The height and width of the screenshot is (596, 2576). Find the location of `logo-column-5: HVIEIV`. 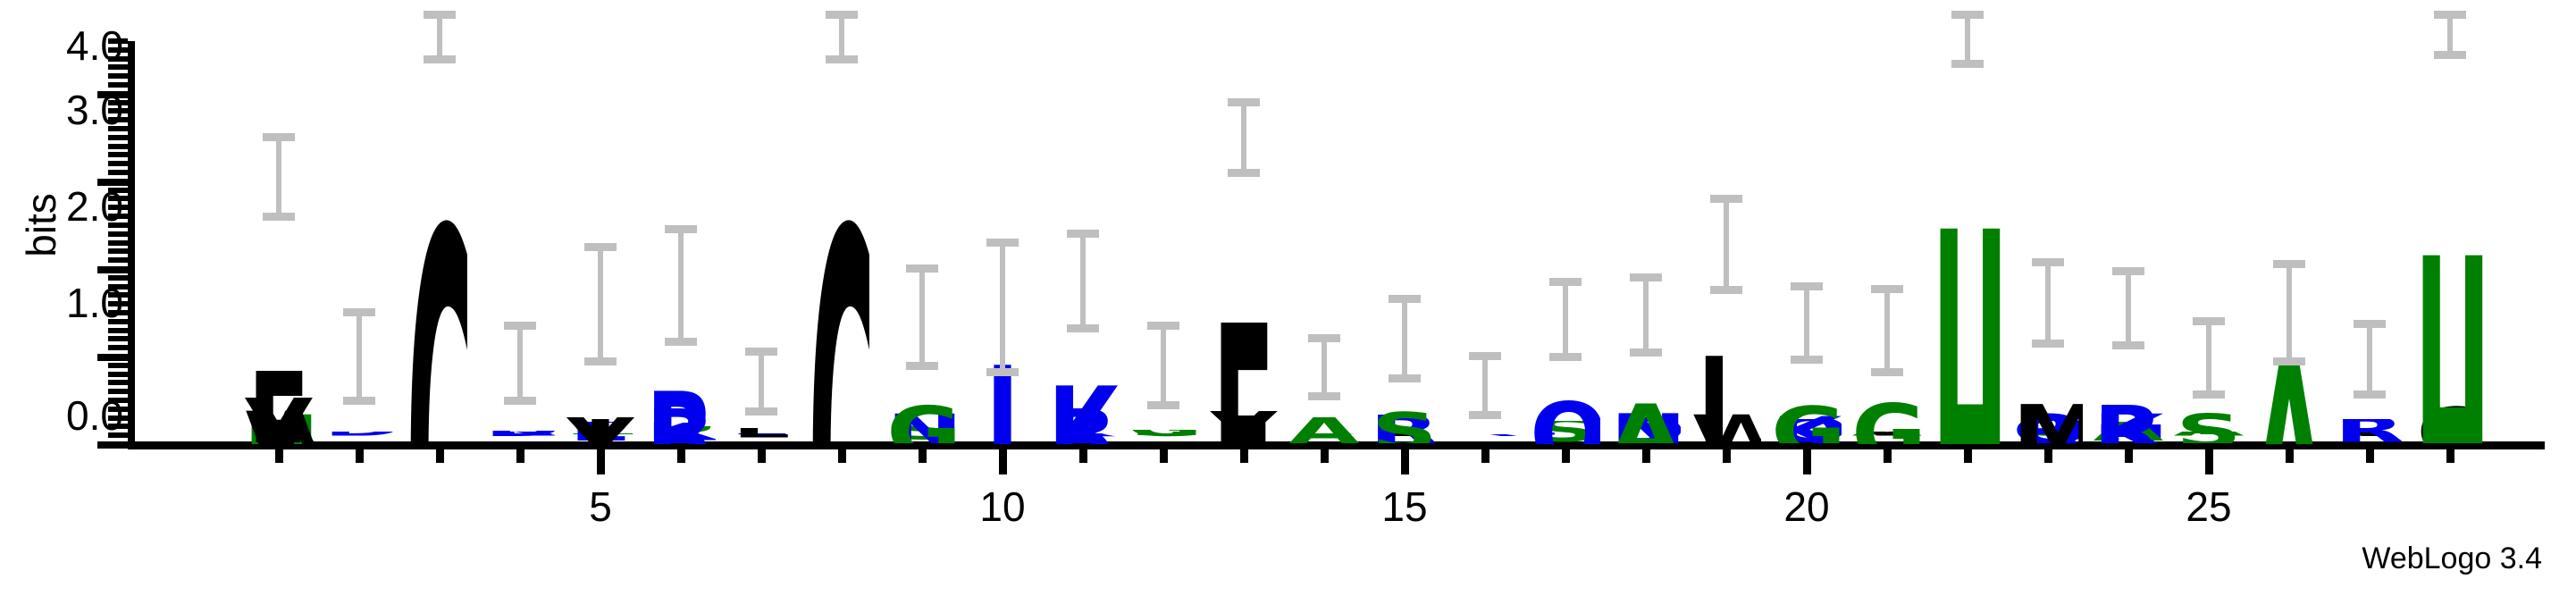

logo-column-5: HVIEIV is located at coordinates (600, 222).